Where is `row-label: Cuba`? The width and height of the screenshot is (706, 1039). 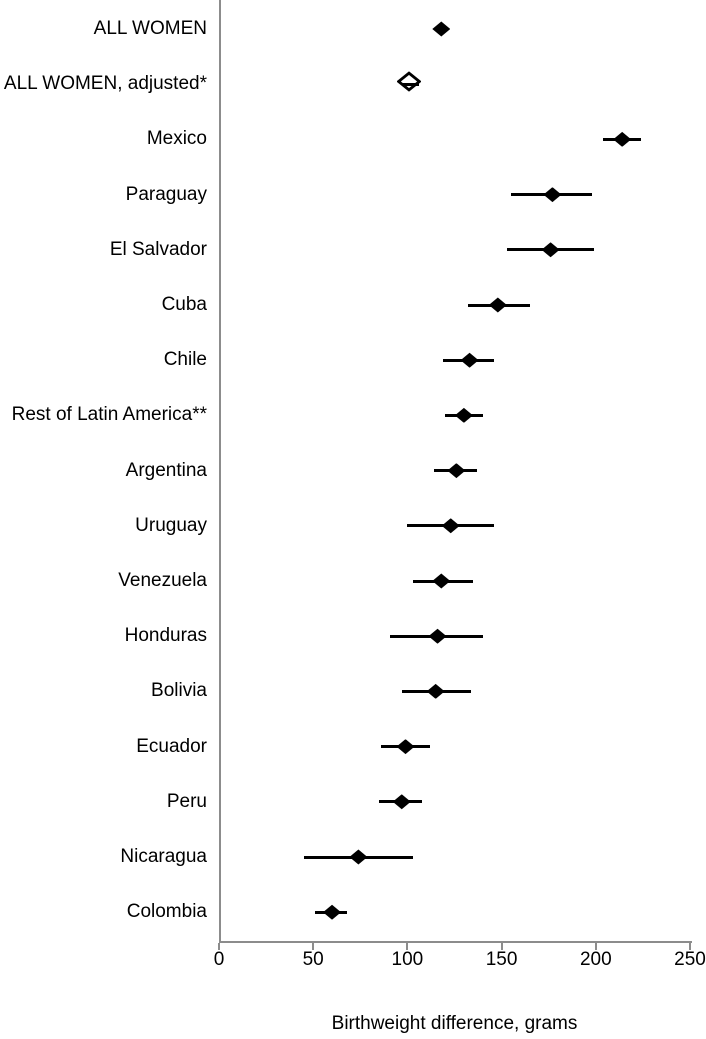
row-label: Cuba is located at coordinates (184, 304).